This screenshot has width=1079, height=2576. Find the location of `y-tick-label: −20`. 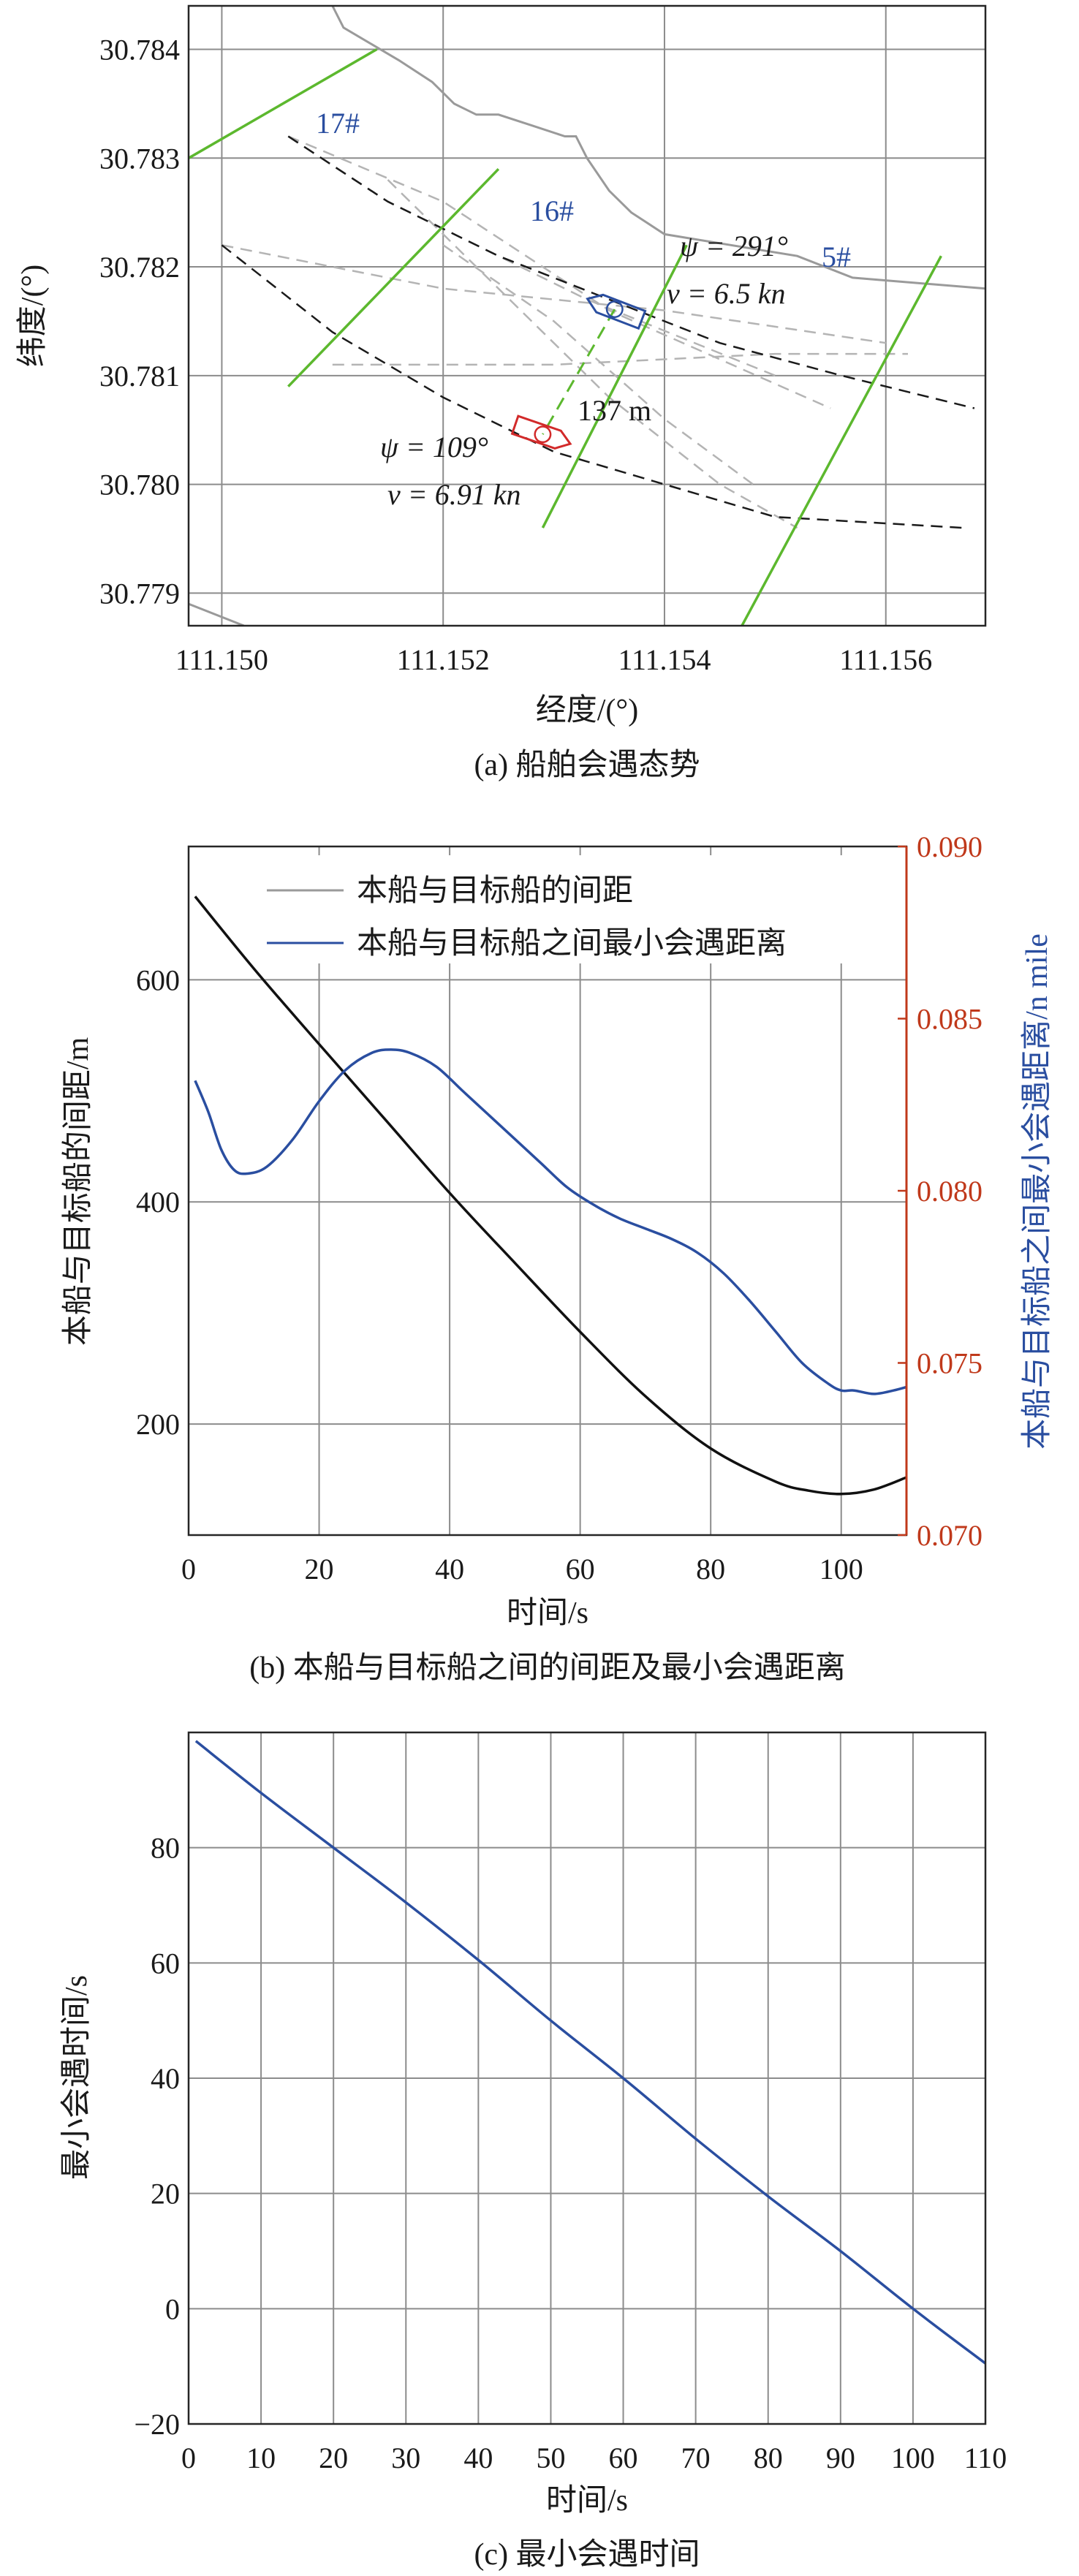

y-tick-label: −20 is located at coordinates (157, 2424).